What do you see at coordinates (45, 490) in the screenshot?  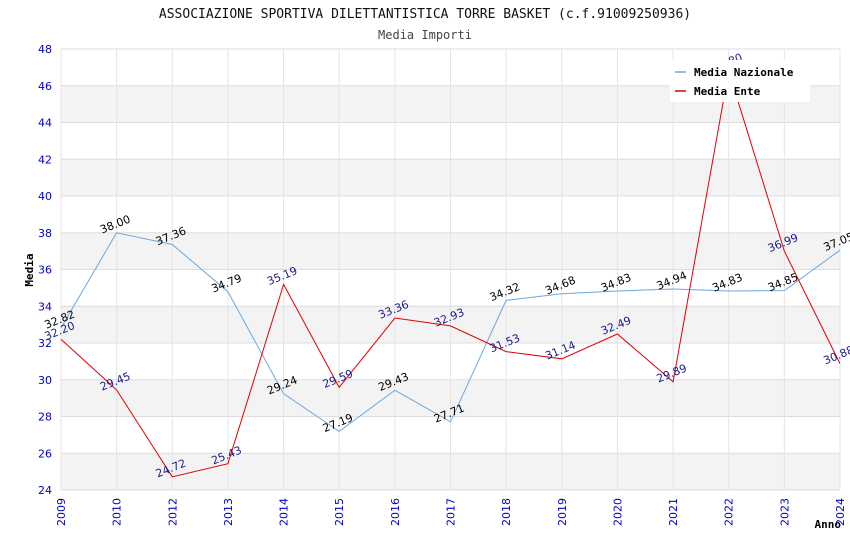 I see `y-tick-label: 24` at bounding box center [45, 490].